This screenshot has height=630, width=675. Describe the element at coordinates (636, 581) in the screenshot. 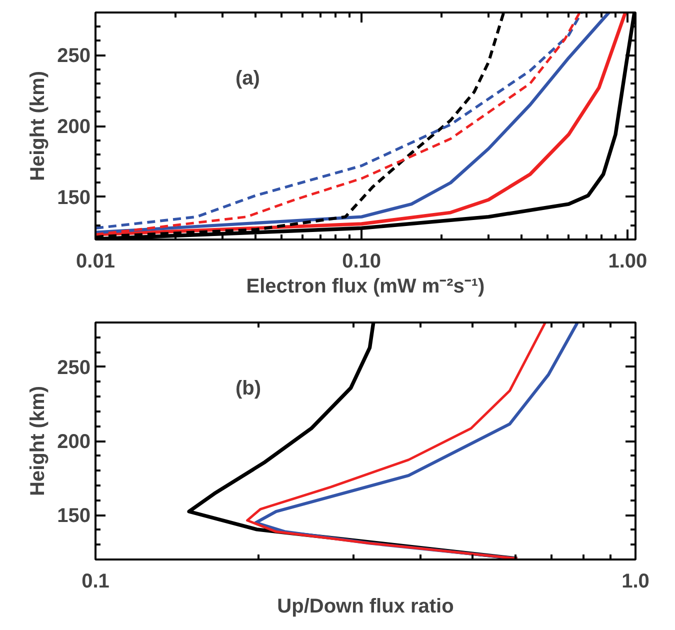

I see `x-tick-label: 1.0` at that location.